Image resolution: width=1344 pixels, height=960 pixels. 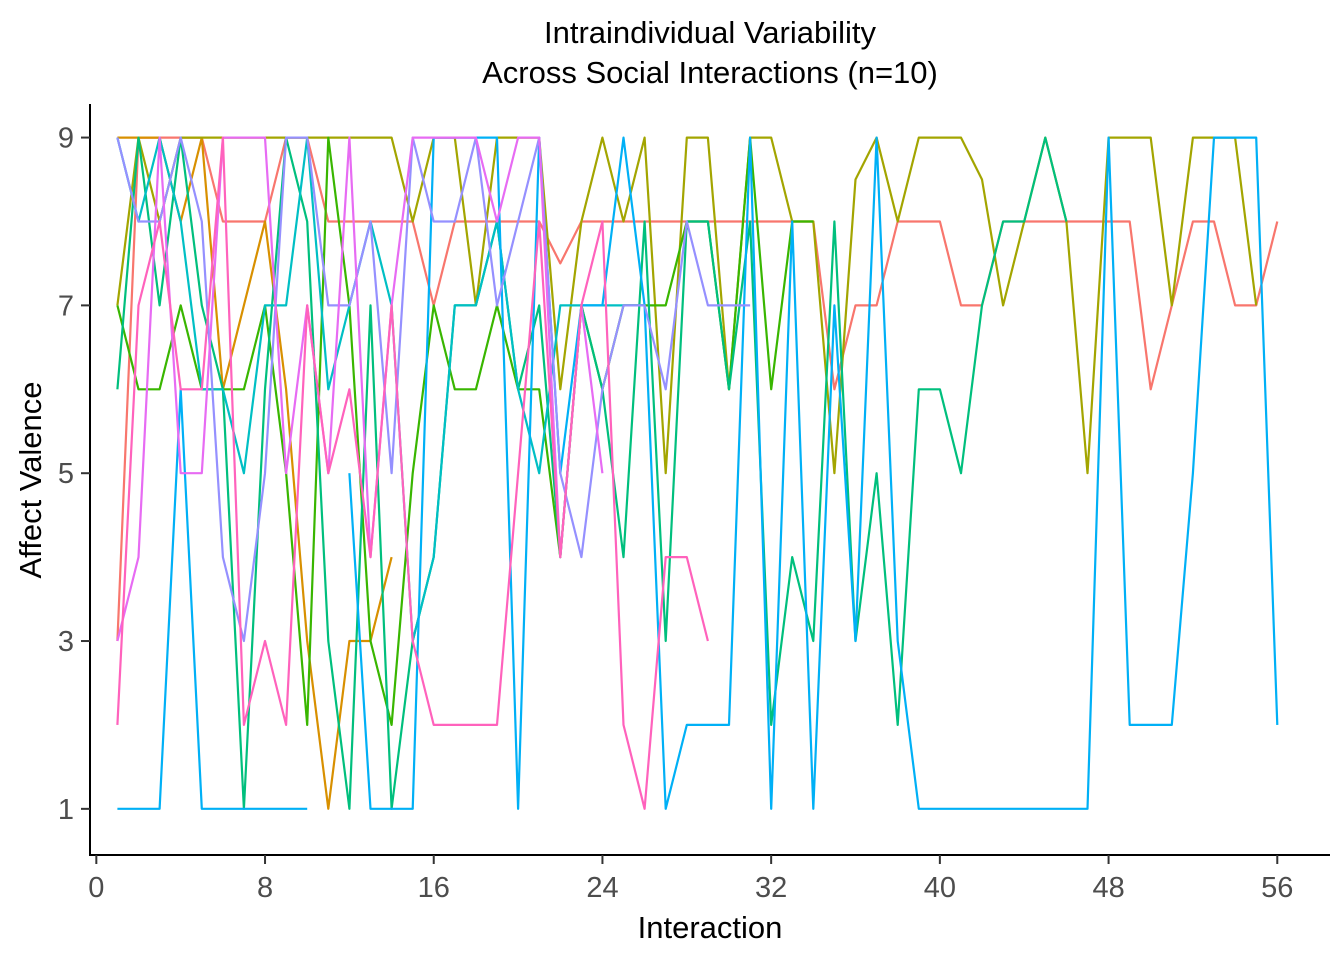 What do you see at coordinates (771, 888) in the screenshot?
I see `x-tick-label: 32` at bounding box center [771, 888].